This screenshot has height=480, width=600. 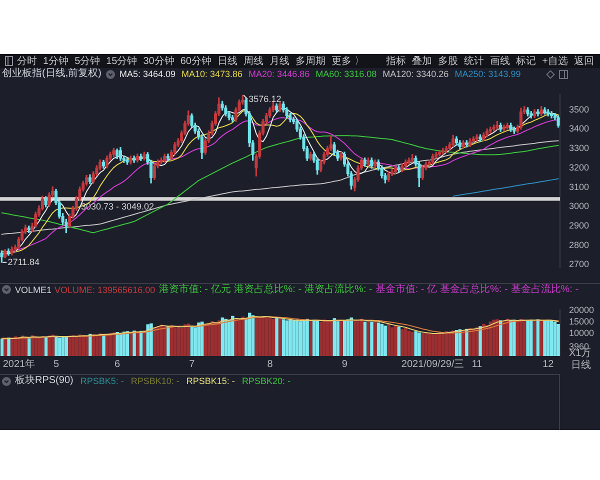 I want to click on x-tick-label: 7, so click(x=192, y=364).